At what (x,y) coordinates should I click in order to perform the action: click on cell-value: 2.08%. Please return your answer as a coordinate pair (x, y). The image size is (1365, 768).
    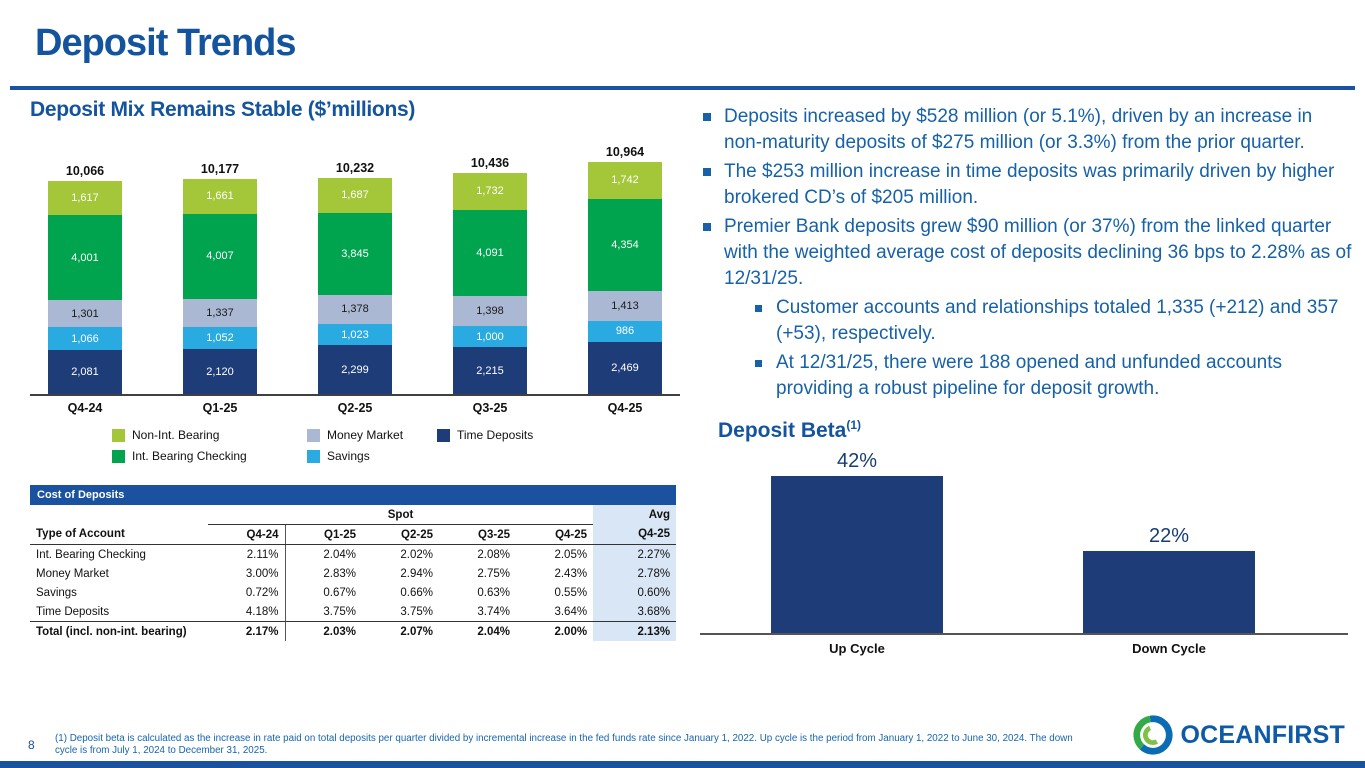
    Looking at the image, I should click on (493, 554).